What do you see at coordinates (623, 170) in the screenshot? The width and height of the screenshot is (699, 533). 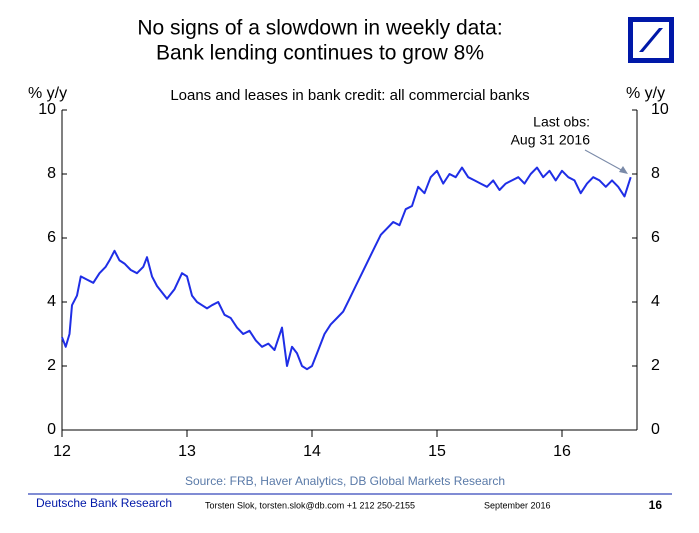 I see `annotation-arrowhead` at bounding box center [623, 170].